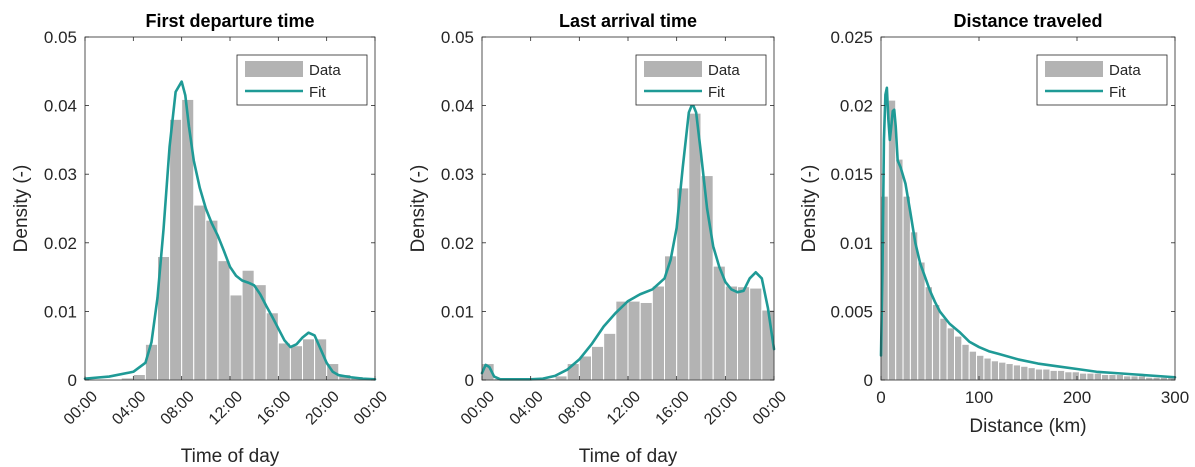 This screenshot has width=1195, height=467. I want to click on x-tick-label: 200, so click(1077, 397).